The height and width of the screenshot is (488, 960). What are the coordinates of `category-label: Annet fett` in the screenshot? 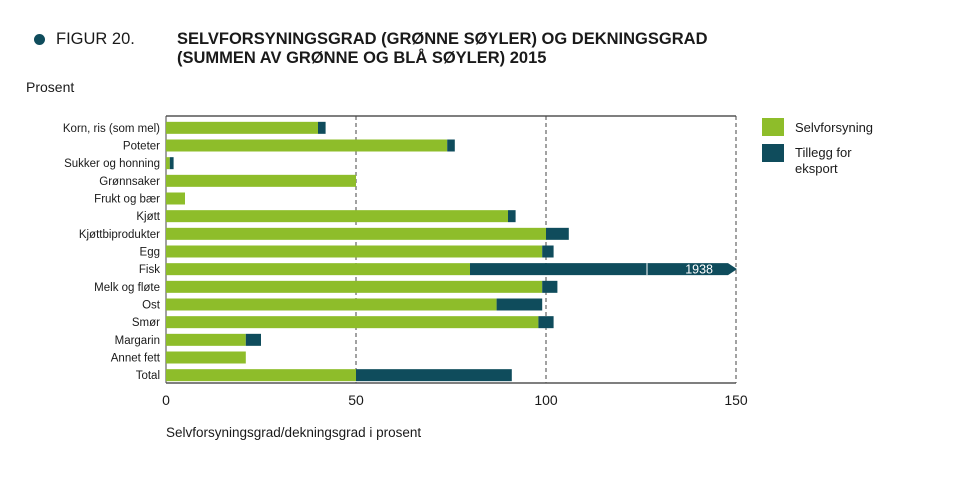 It's located at (136, 359).